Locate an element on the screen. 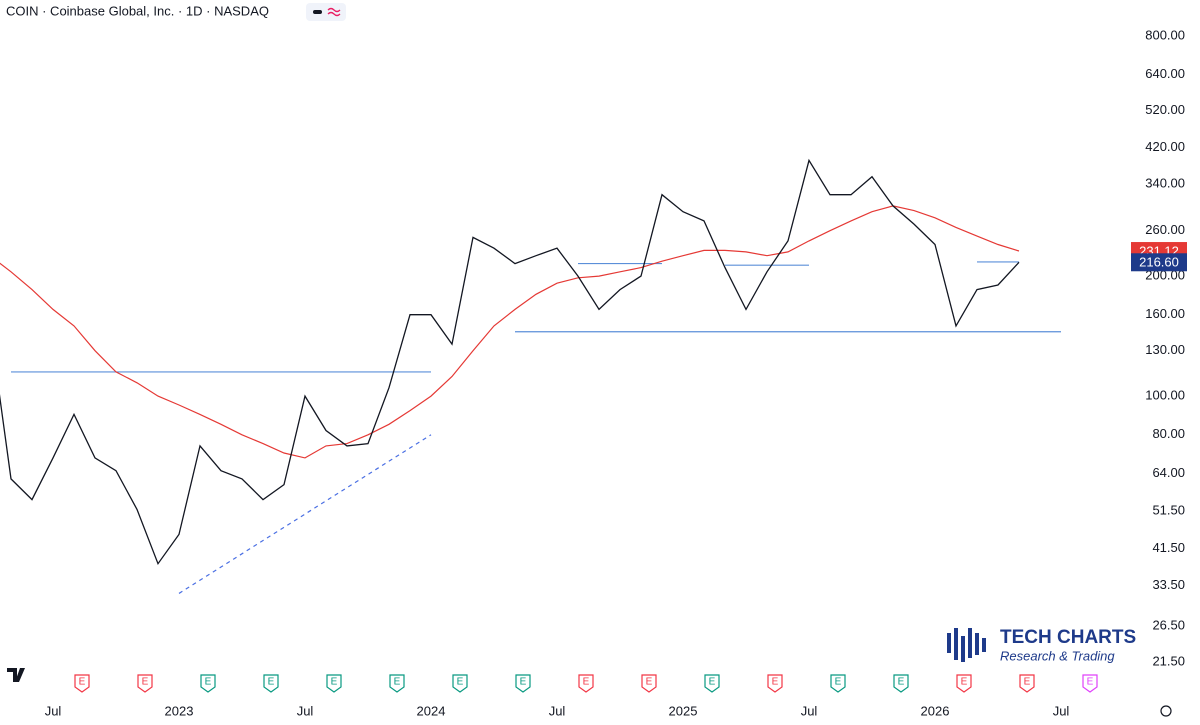  y-tick-label: 51.50 is located at coordinates (1168, 509).